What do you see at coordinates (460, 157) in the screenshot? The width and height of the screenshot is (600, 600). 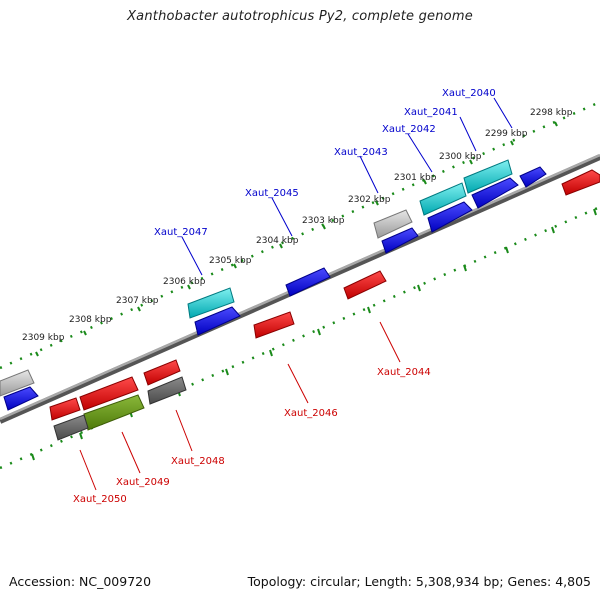 I see `kbp-label-2300: 2300 kbp` at bounding box center [460, 157].